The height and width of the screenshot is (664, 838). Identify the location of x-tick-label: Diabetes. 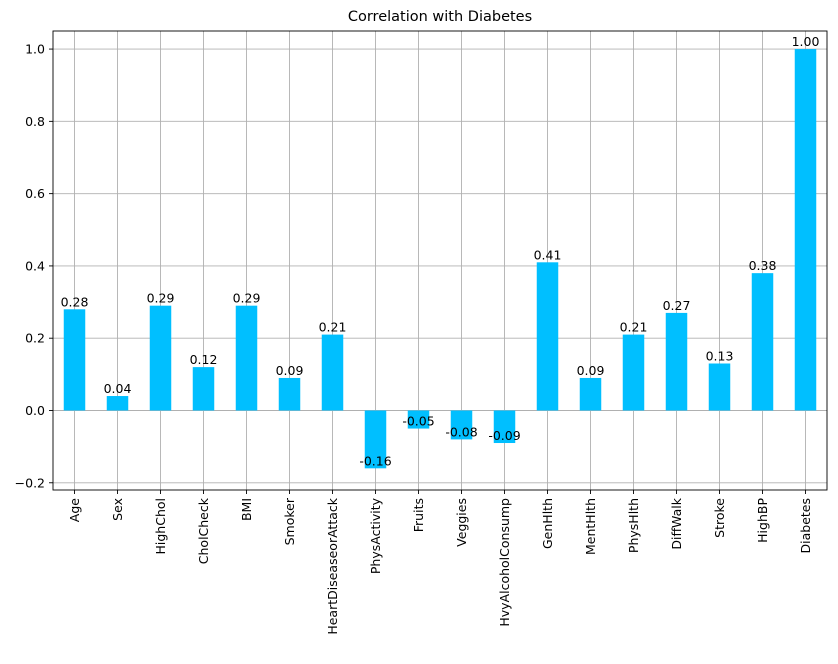
(805, 526).